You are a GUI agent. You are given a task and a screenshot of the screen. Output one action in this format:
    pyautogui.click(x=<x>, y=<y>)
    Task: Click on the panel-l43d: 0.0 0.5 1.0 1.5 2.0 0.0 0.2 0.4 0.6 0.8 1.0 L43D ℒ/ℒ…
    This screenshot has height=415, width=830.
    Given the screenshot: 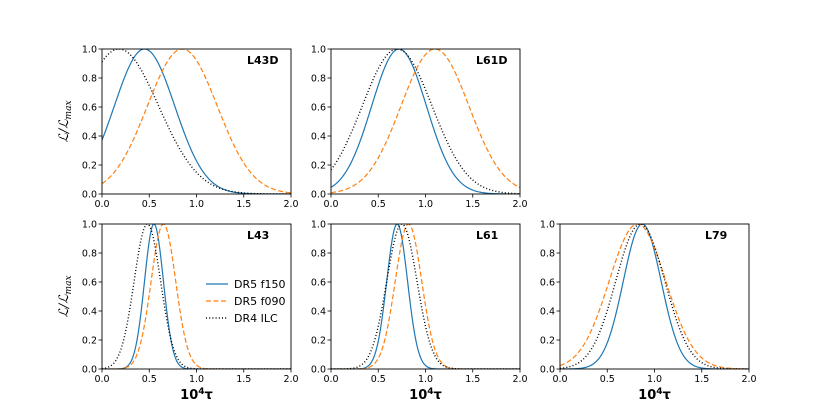 What is the action you would take?
    pyautogui.click(x=178, y=127)
    